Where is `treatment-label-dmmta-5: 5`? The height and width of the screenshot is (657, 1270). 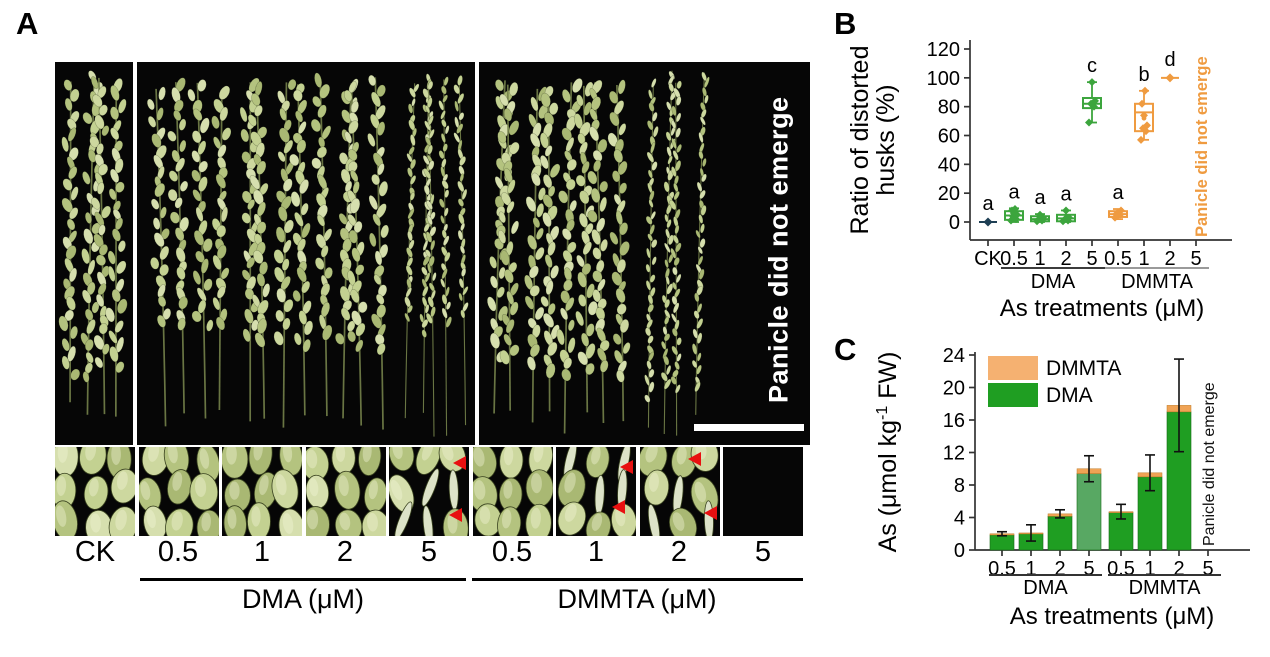 treatment-label-dmmta-5: 5 is located at coordinates (763, 552).